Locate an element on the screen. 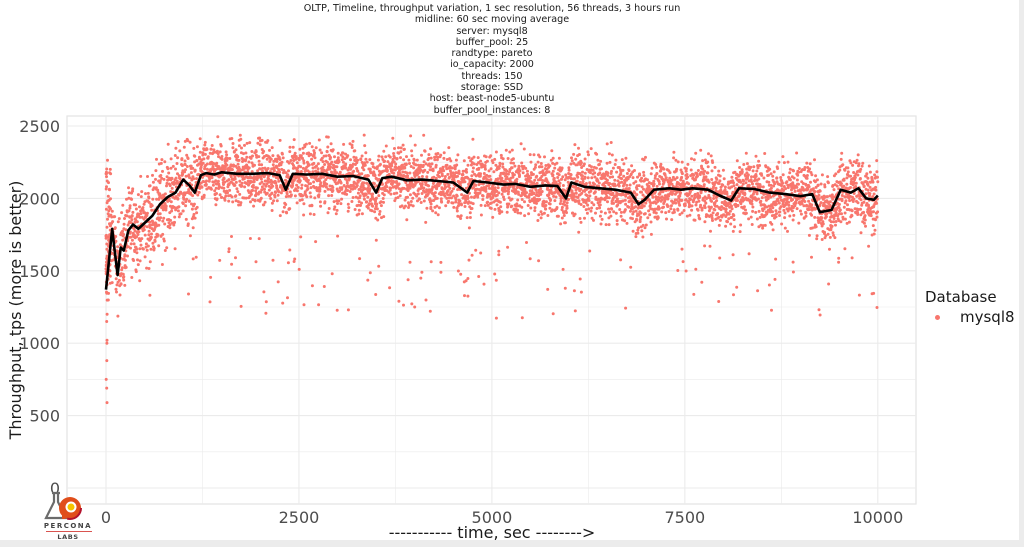 The height and width of the screenshot is (547, 1024). legend-title: Database is located at coordinates (961, 297).